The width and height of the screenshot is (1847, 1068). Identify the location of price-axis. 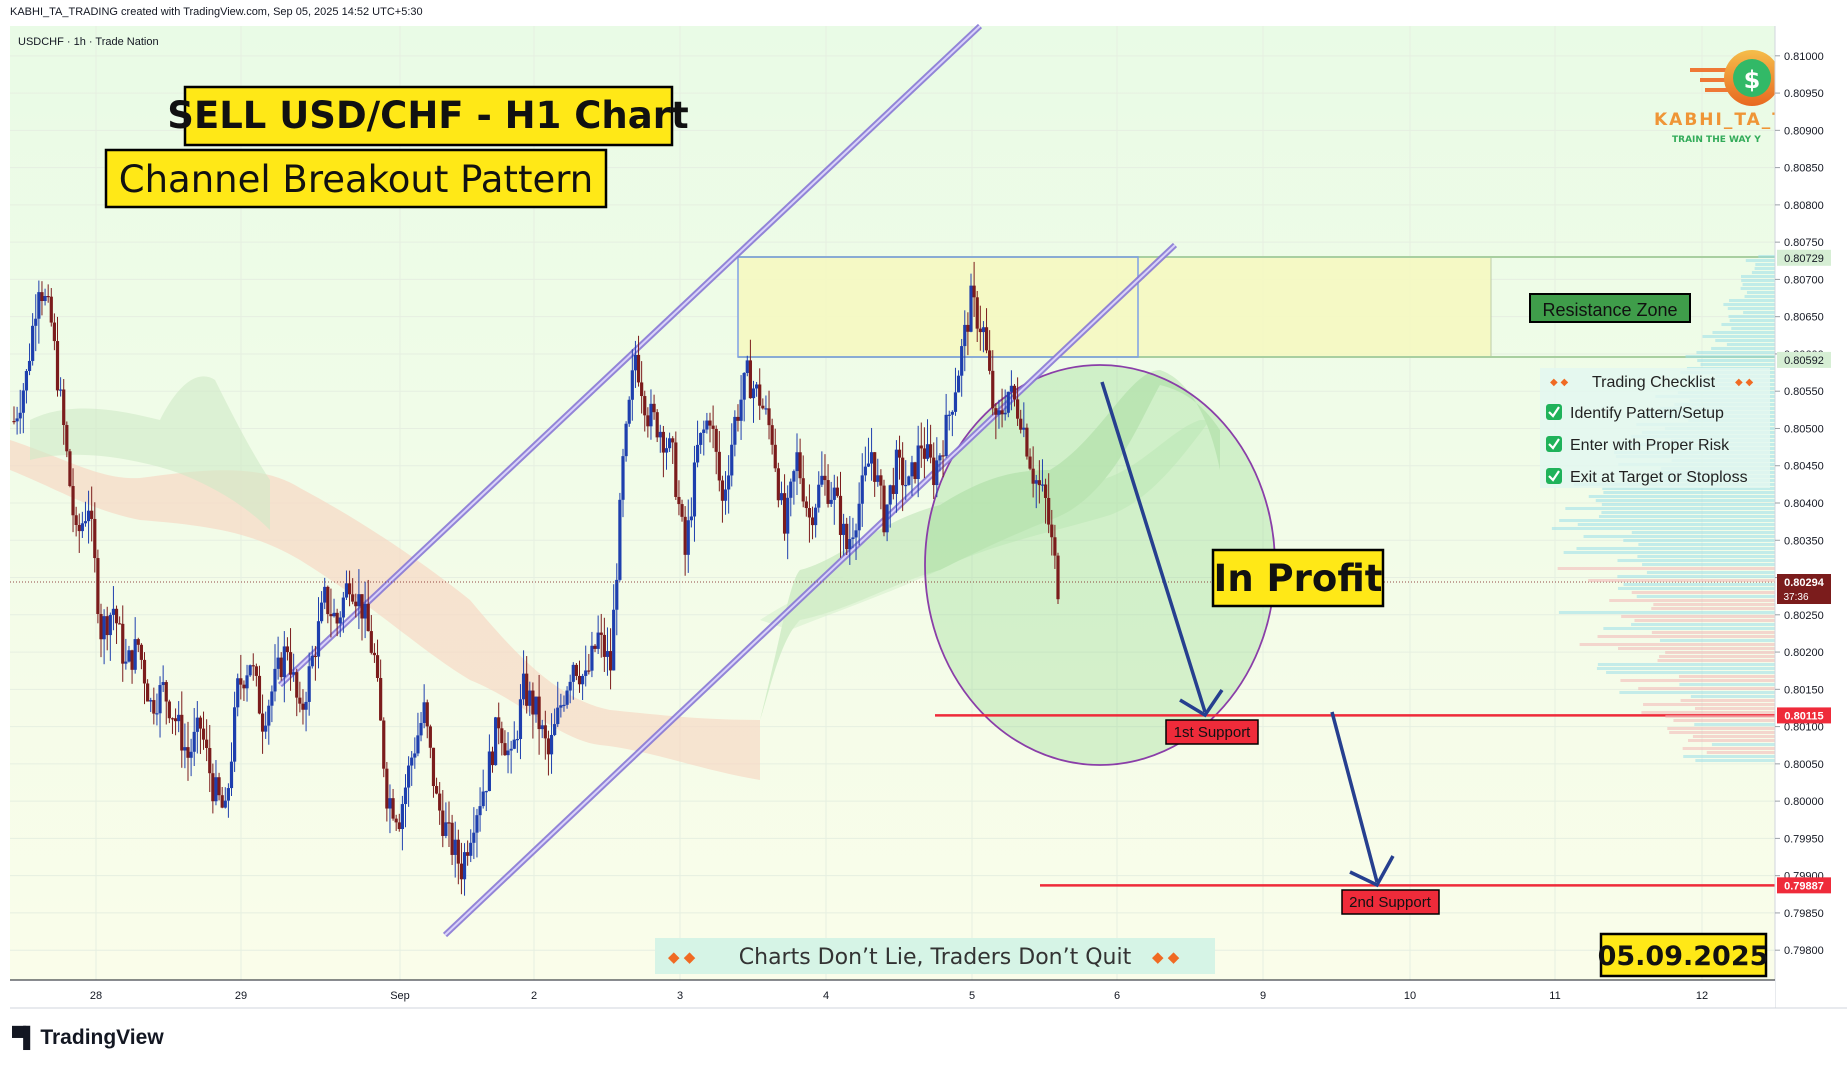
(1811, 506).